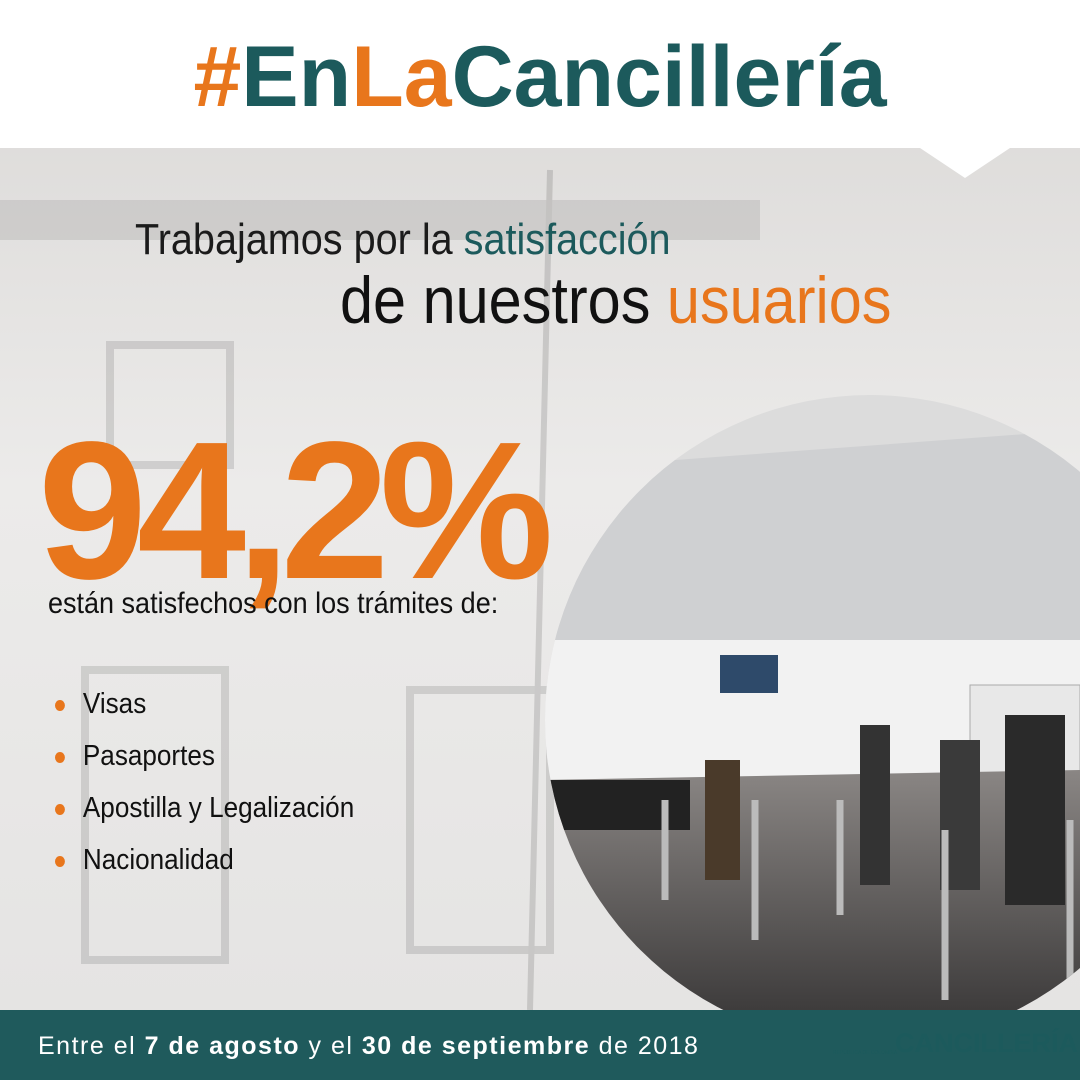  What do you see at coordinates (986, 1043) in the screenshot?
I see `logo-text: CANCILLERÍA` at bounding box center [986, 1043].